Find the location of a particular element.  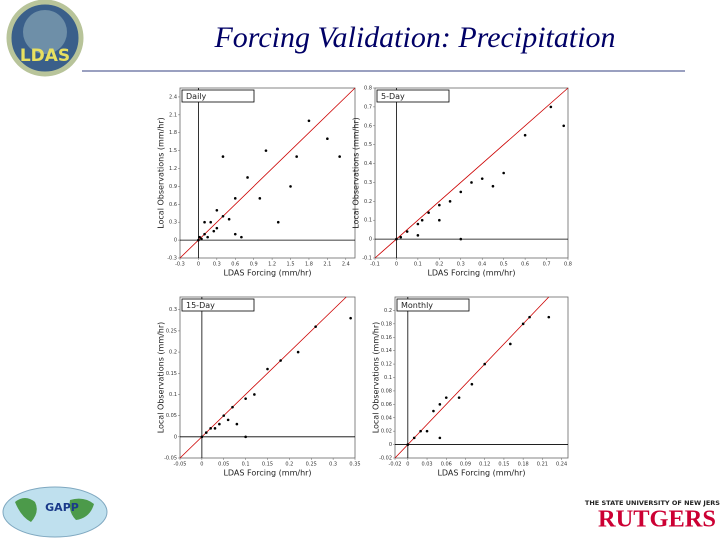

x-tick-label: 0.6 is located at coordinates (235, 265).